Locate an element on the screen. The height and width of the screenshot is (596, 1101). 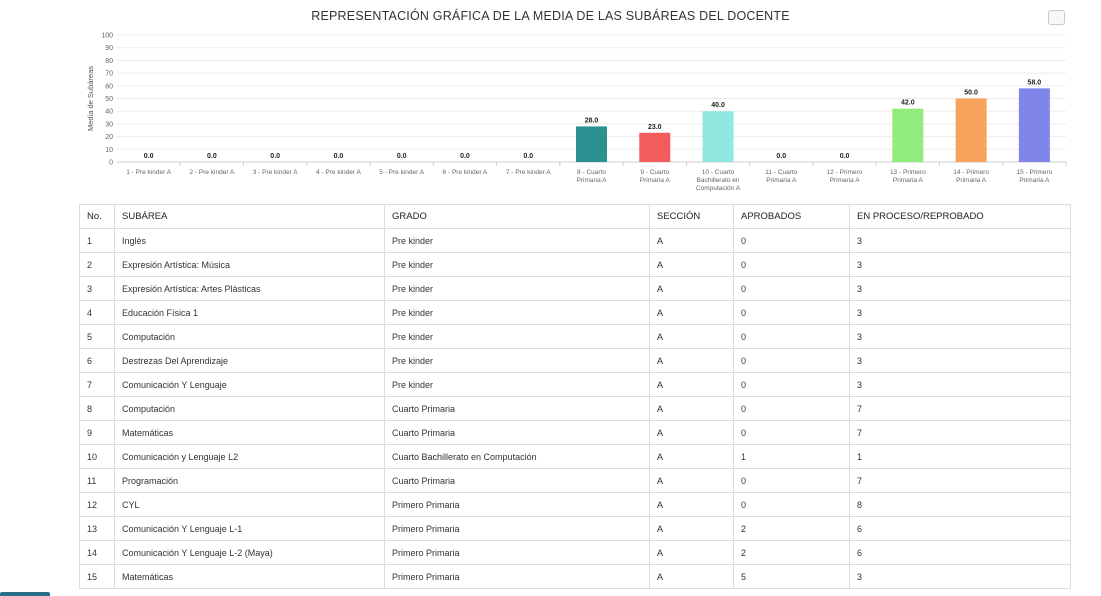
cell-subarea: Comunicación Y Lenguaje L-2 (Maya) is located at coordinates (249, 552).